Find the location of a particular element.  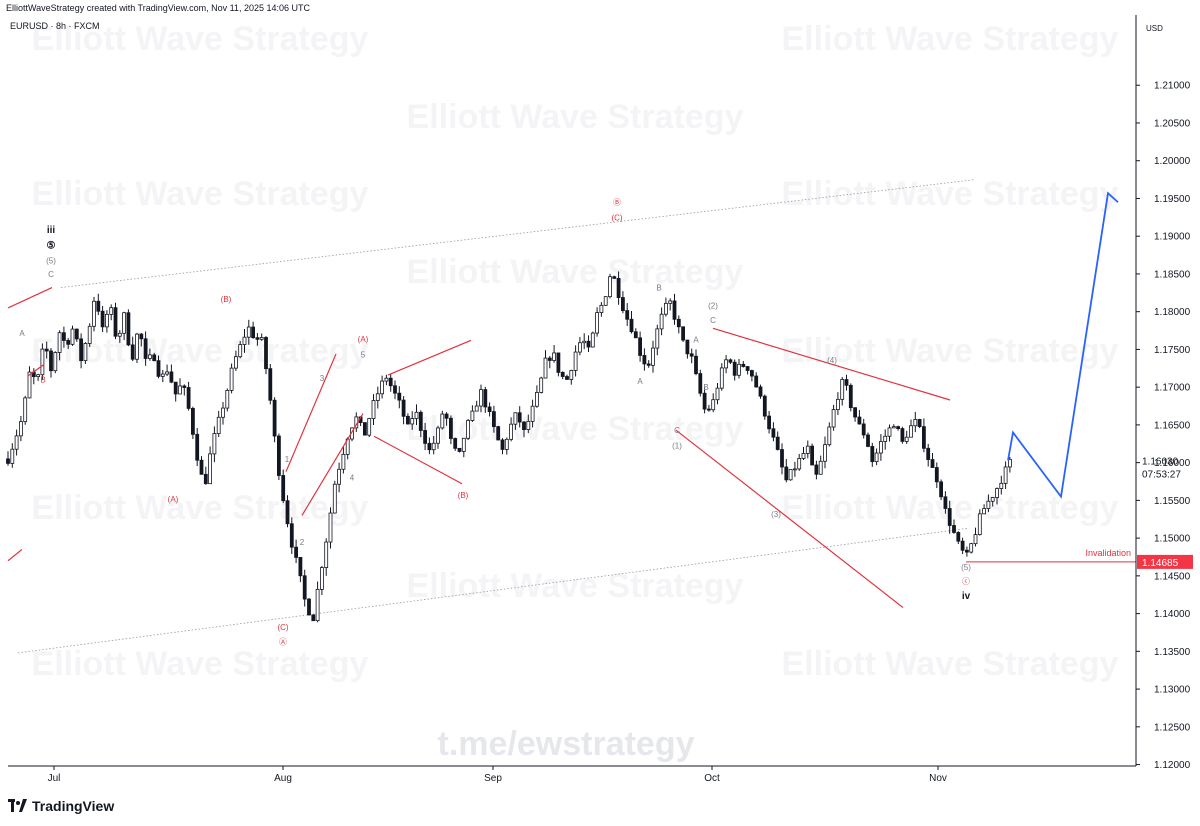

wave-label: (3) is located at coordinates (776, 514).